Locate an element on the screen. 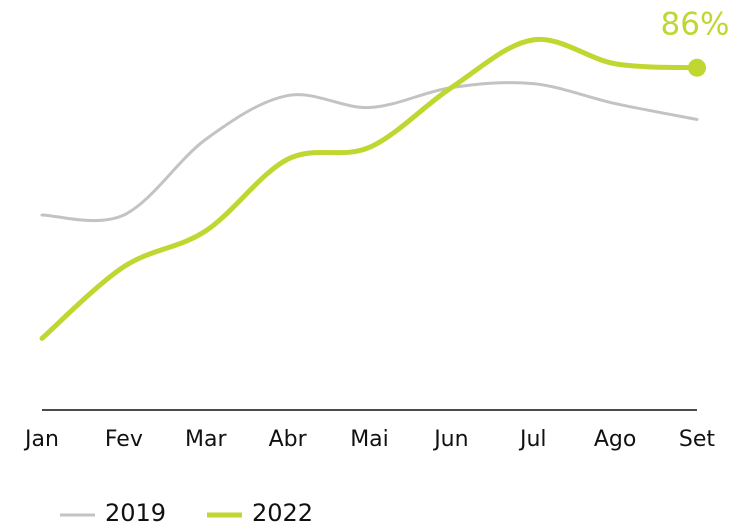  x-tick-label: Mar is located at coordinates (206, 439).